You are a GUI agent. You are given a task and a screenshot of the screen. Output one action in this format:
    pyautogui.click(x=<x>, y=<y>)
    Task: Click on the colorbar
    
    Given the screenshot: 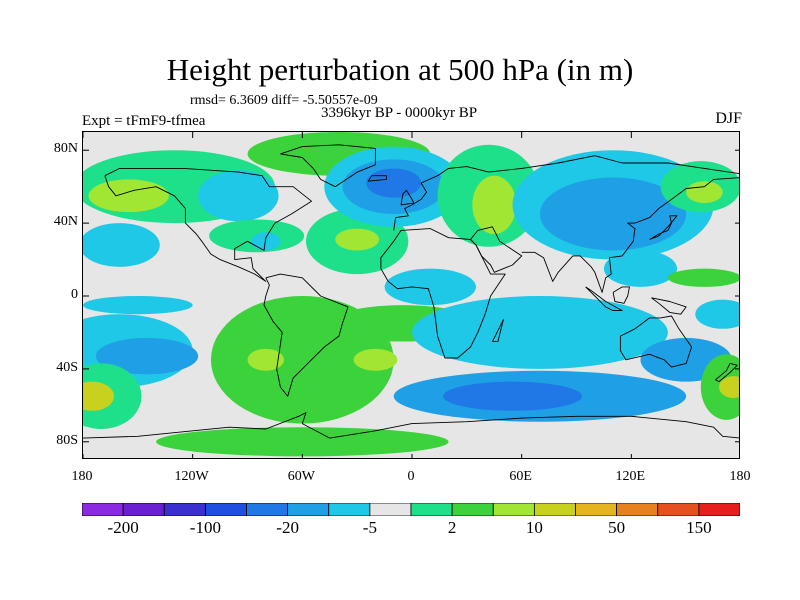 What is the action you would take?
    pyautogui.click(x=411, y=509)
    